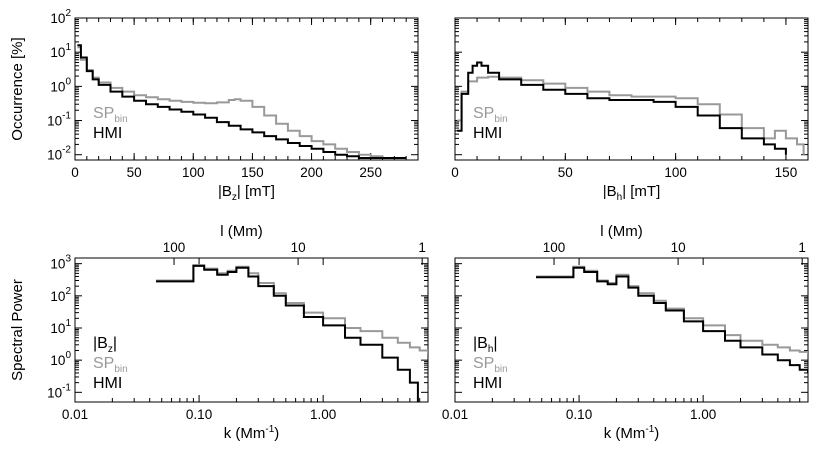  What do you see at coordinates (17, 88) in the screenshot?
I see `y-axis-title: Occurrence [%]` at bounding box center [17, 88].